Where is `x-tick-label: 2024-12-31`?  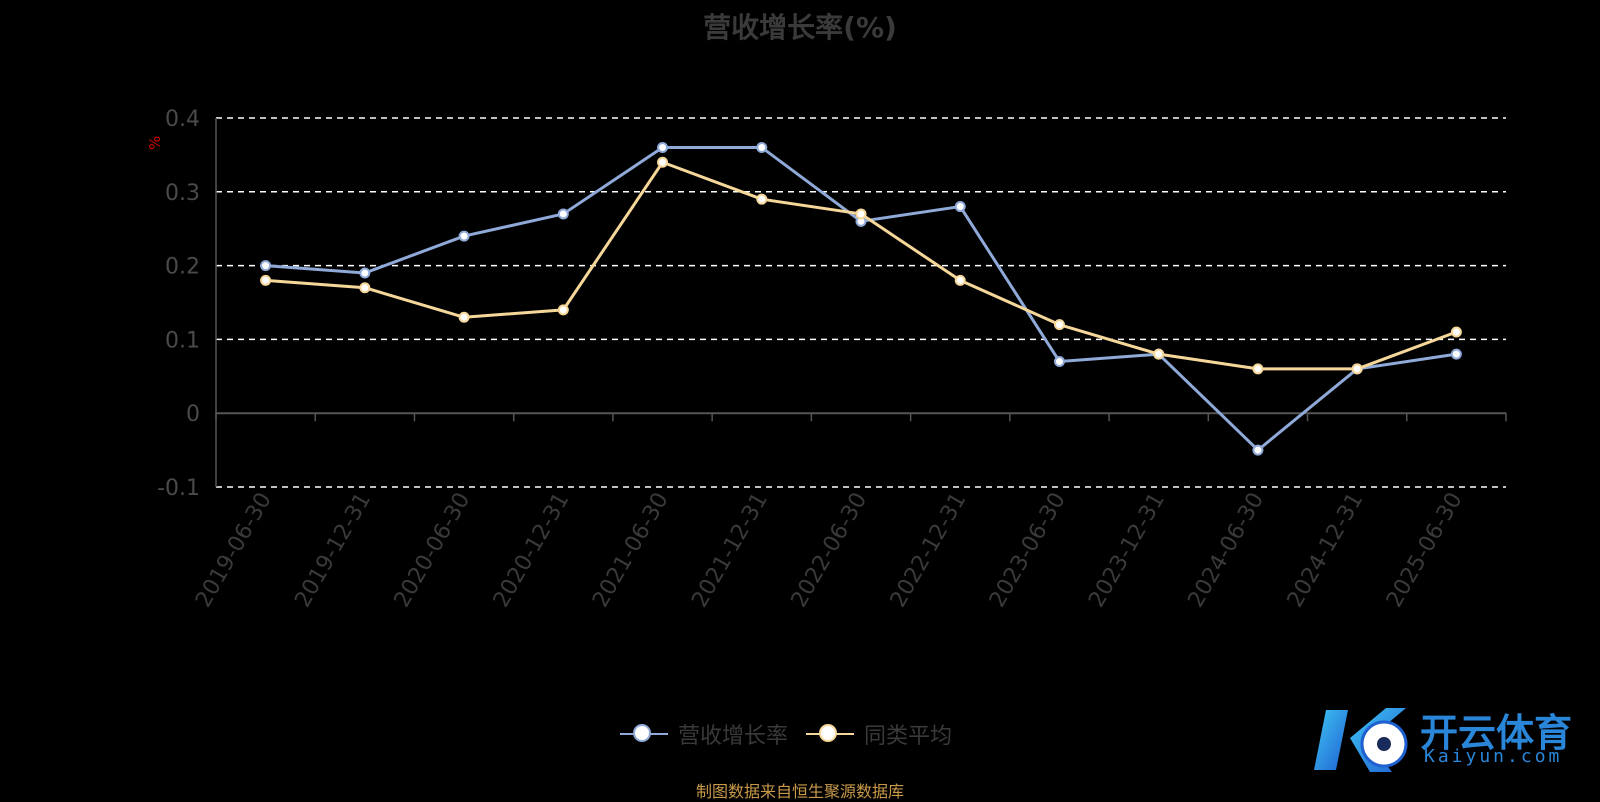 x-tick-label: 2024-12-31 is located at coordinates (1326, 550).